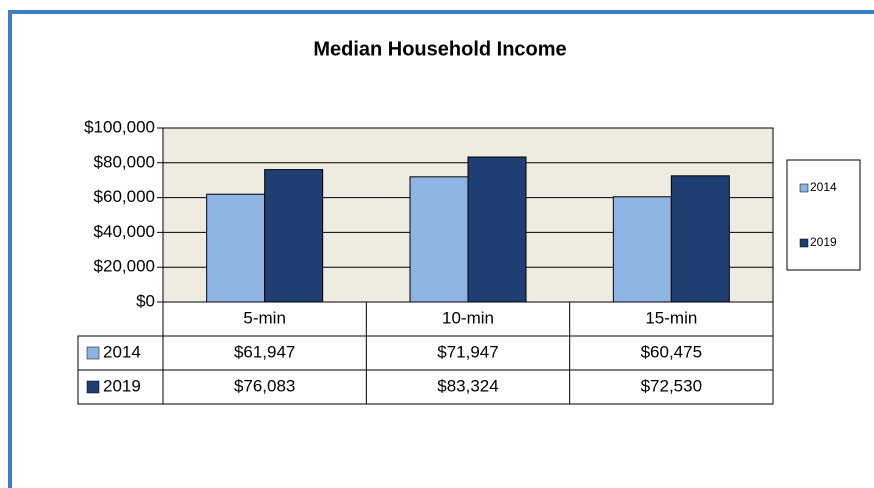  Describe the element at coordinates (119, 126) in the screenshot. I see `y-tick-label: $100,000` at that location.